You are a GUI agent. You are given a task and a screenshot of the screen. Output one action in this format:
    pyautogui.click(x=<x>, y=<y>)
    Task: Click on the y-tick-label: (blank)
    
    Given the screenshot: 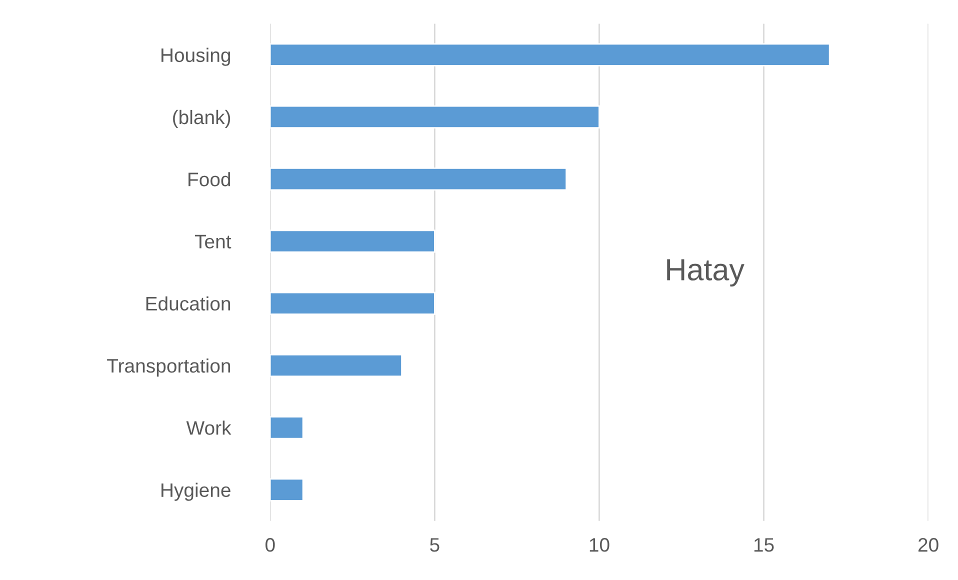 What is the action you would take?
    pyautogui.click(x=201, y=119)
    